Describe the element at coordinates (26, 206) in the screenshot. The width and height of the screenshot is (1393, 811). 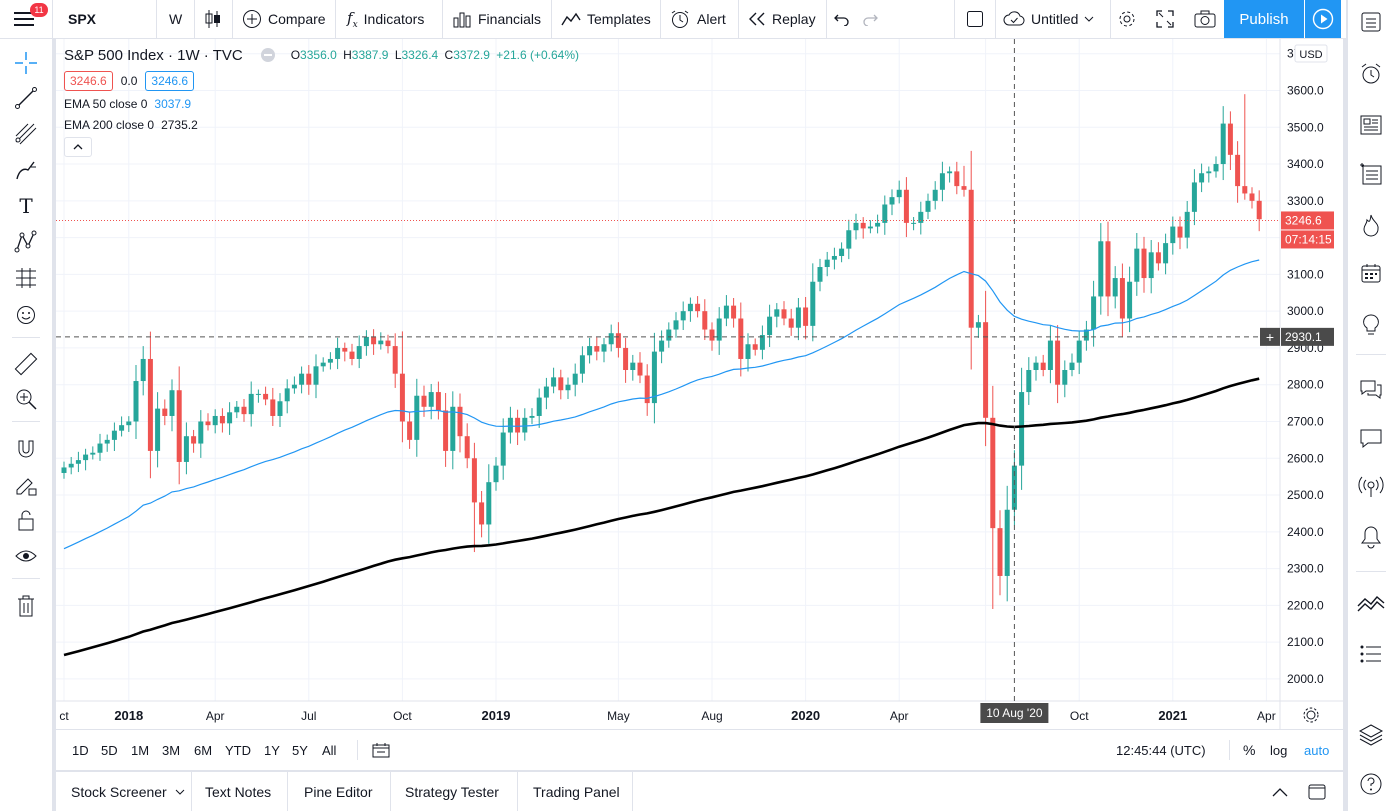
I see `text-tool: T` at that location.